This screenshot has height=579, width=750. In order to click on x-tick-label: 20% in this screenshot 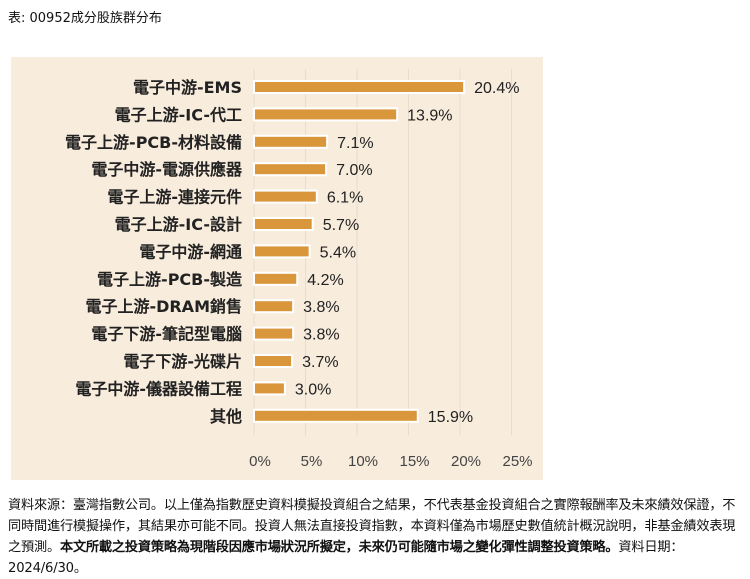, I will do `click(466, 461)`.